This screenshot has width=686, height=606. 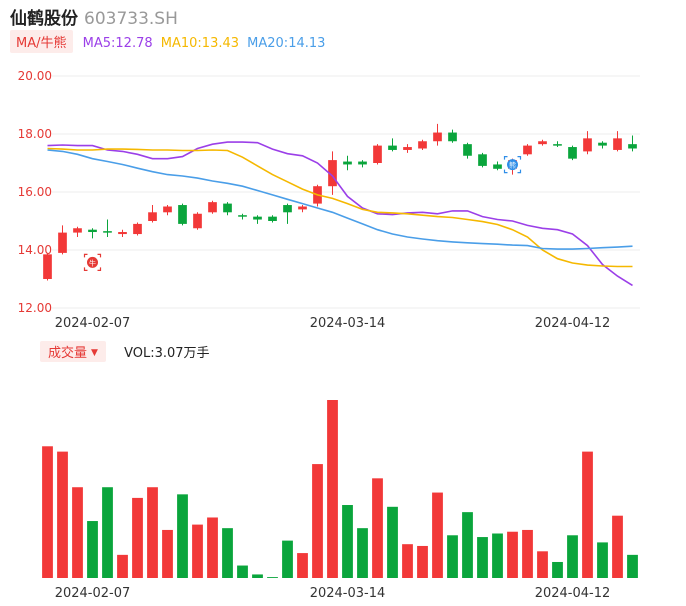 What do you see at coordinates (35, 76) in the screenshot?
I see `price-tick-label: 20.00` at bounding box center [35, 76].